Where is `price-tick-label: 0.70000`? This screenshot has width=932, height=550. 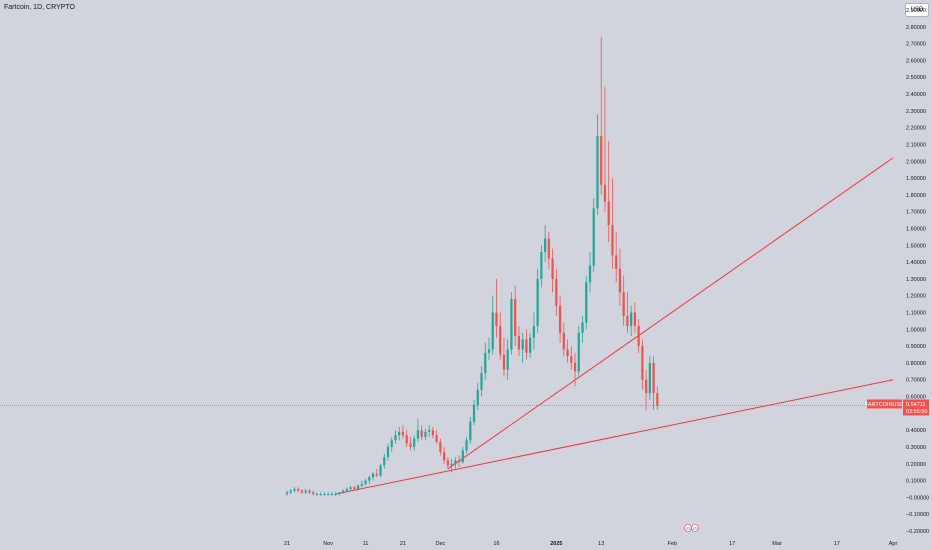 price-tick-label: 0.70000 is located at coordinates (916, 381).